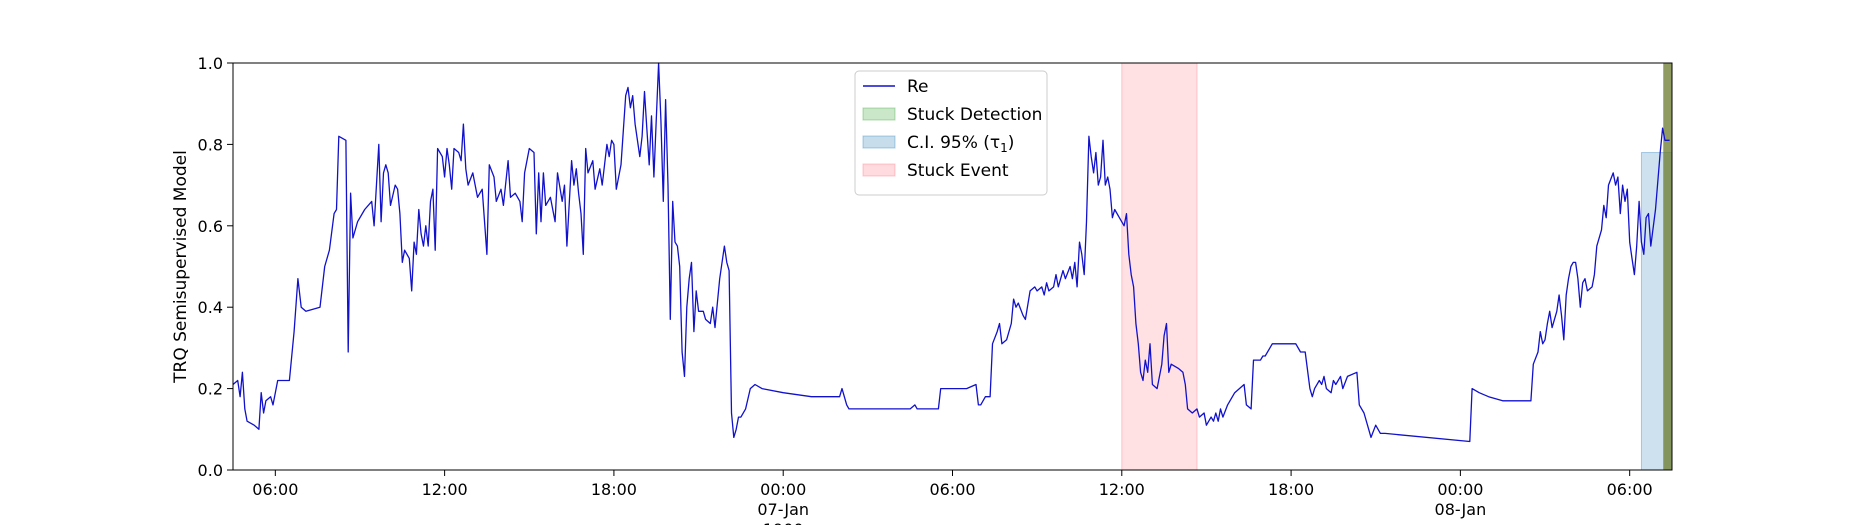  Describe the element at coordinates (210, 144) in the screenshot. I see `y-tick-label: 0.8` at that location.